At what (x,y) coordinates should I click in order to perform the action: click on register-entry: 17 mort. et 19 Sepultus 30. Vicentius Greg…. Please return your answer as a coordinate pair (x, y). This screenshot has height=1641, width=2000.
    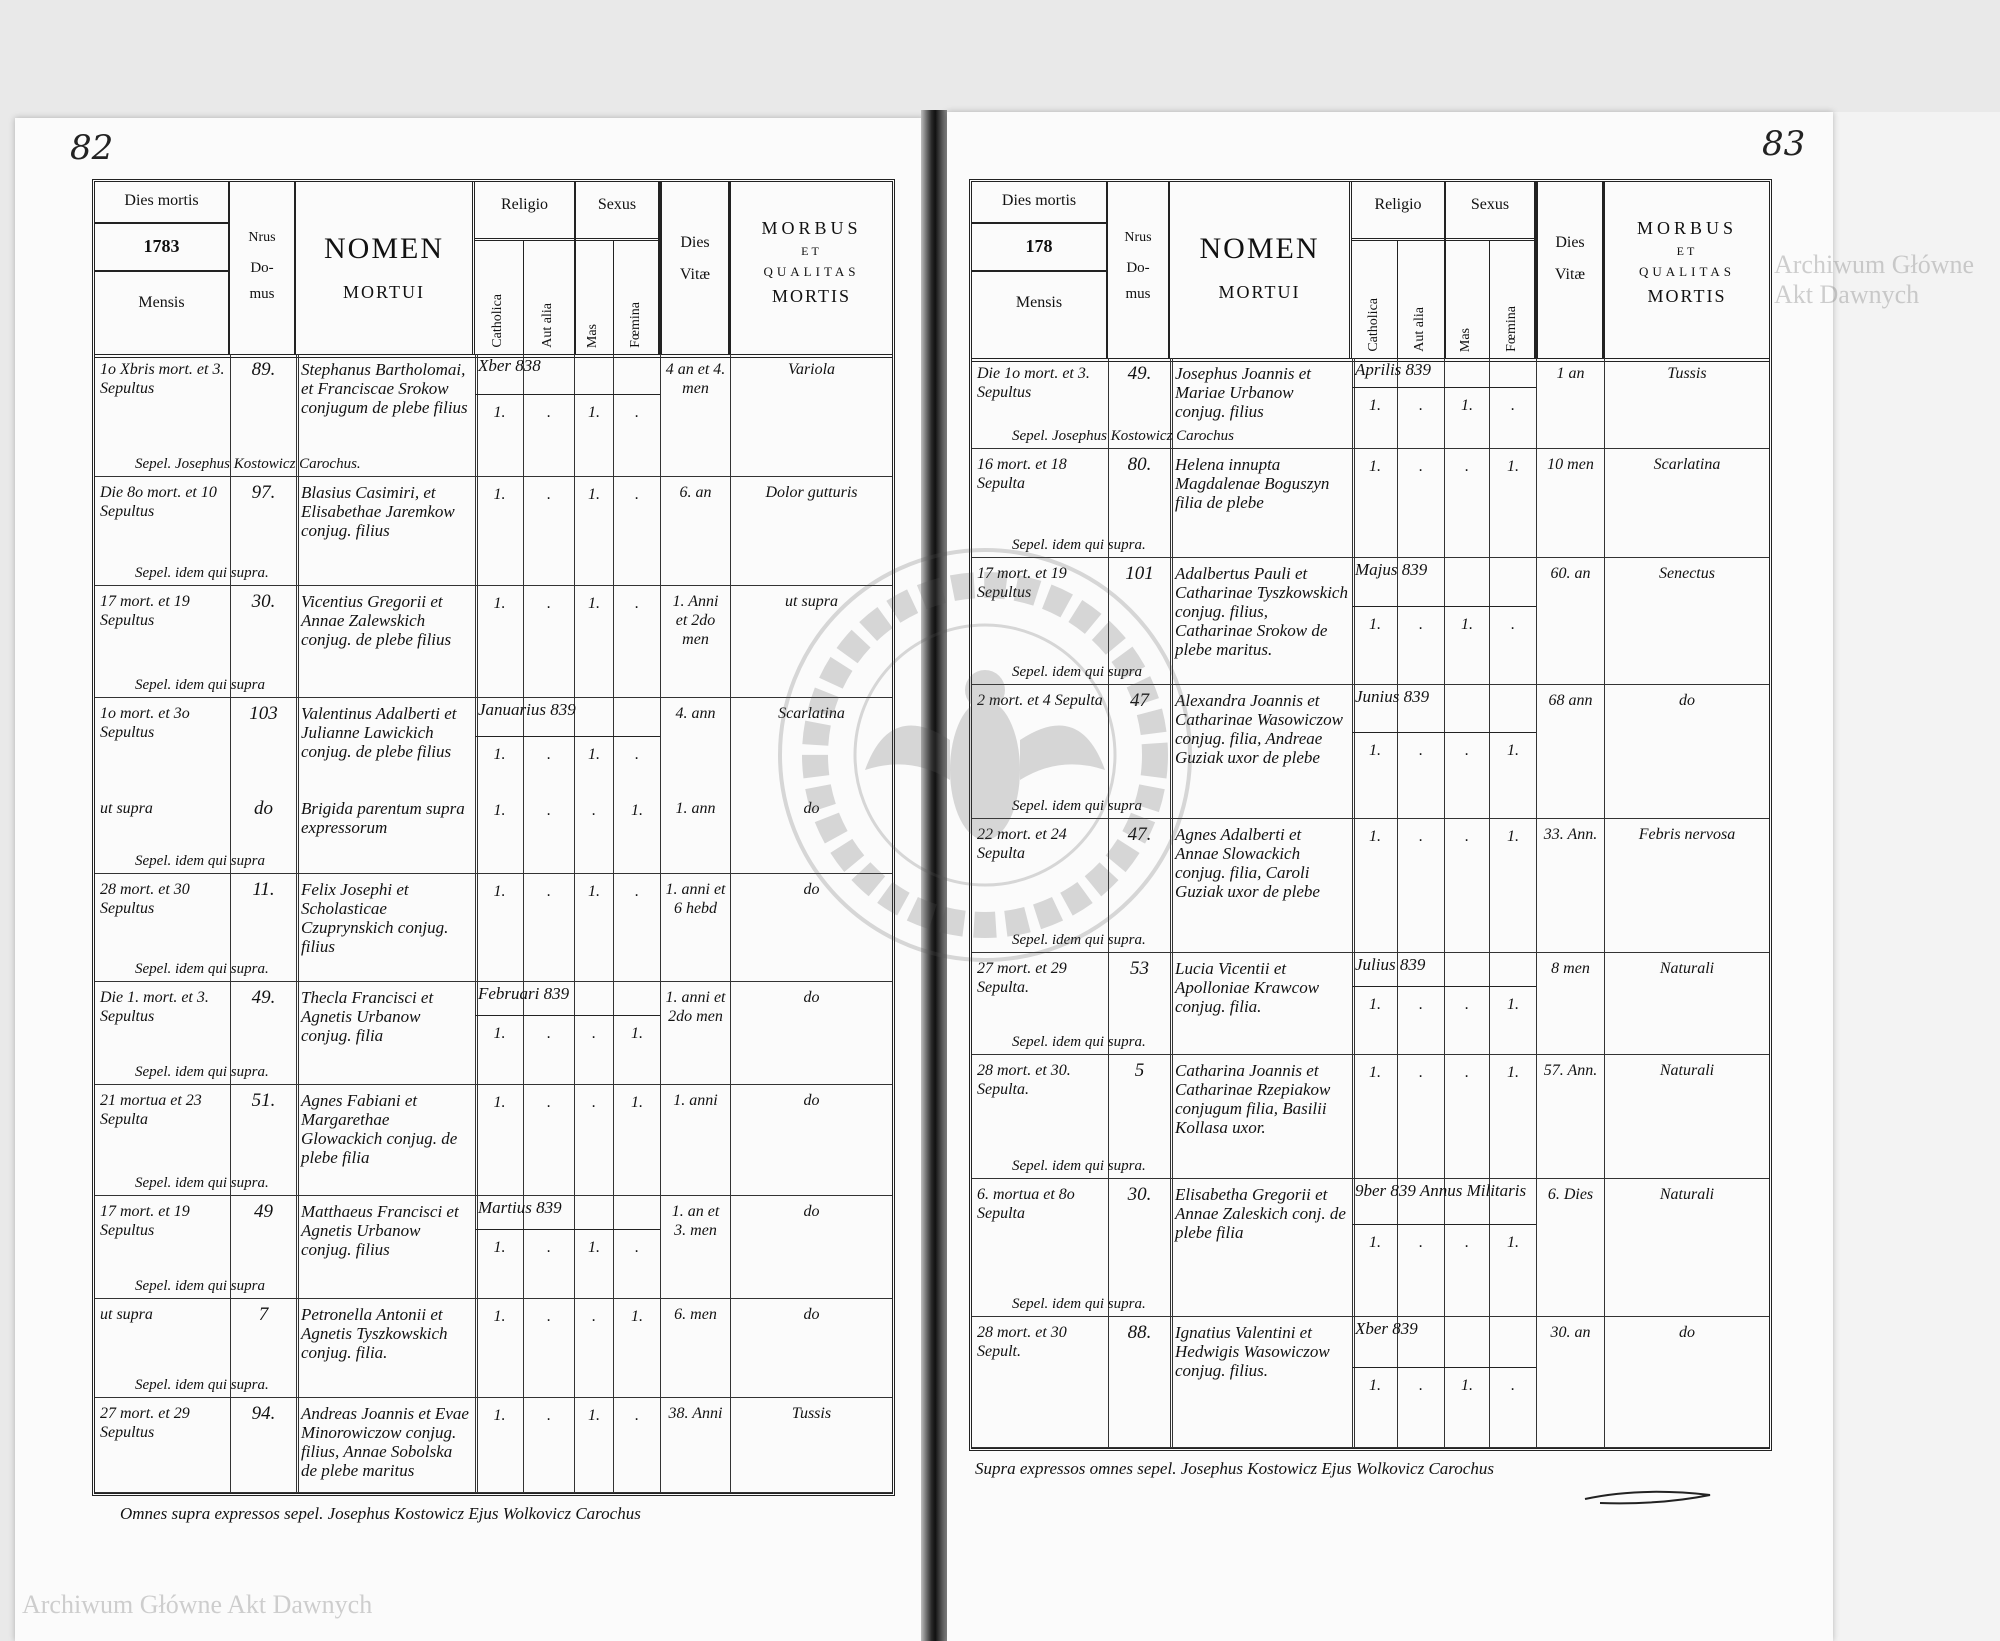
    Looking at the image, I should click on (493, 642).